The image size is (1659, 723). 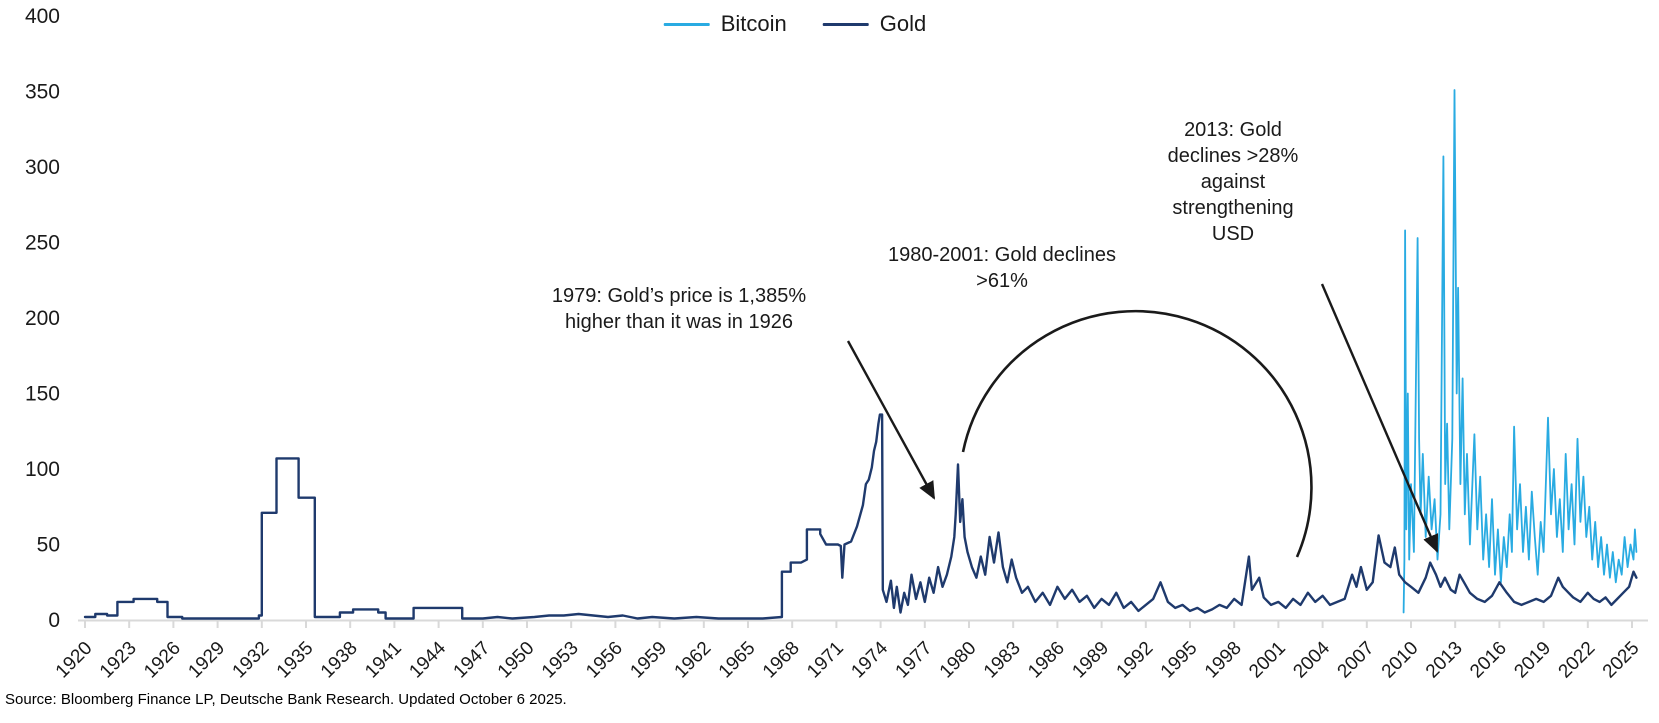 I want to click on x-axis-label: 1929, so click(x=206, y=660).